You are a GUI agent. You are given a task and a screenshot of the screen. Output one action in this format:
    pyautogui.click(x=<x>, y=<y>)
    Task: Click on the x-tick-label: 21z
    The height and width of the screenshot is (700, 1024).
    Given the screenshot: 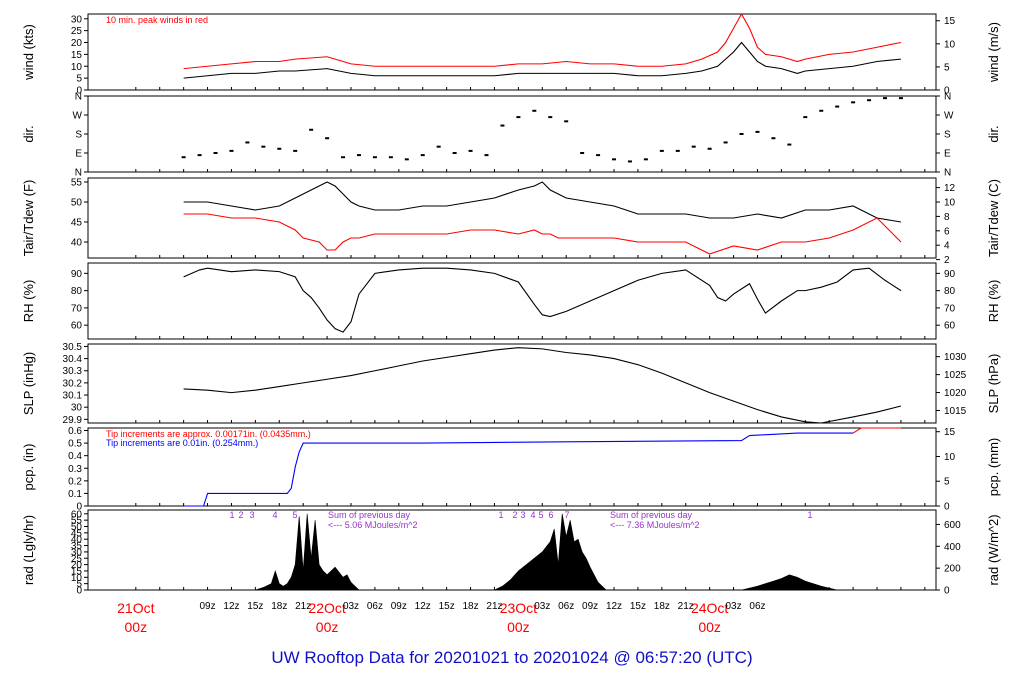 What is the action you would take?
    pyautogui.click(x=686, y=606)
    